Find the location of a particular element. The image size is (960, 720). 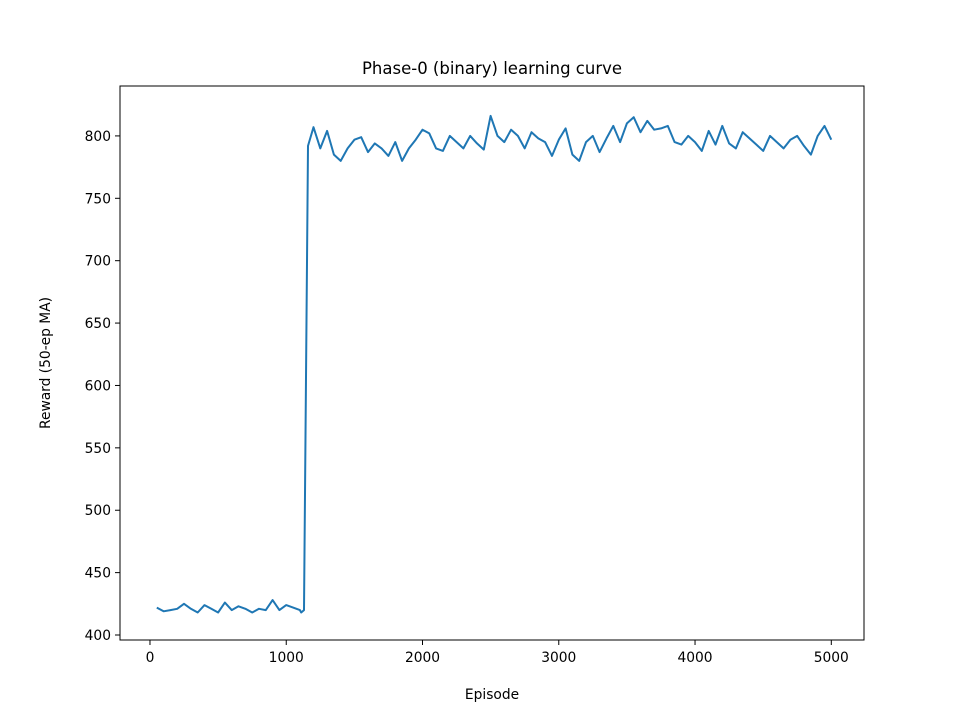

x-tick-label: 2000 is located at coordinates (422, 658).